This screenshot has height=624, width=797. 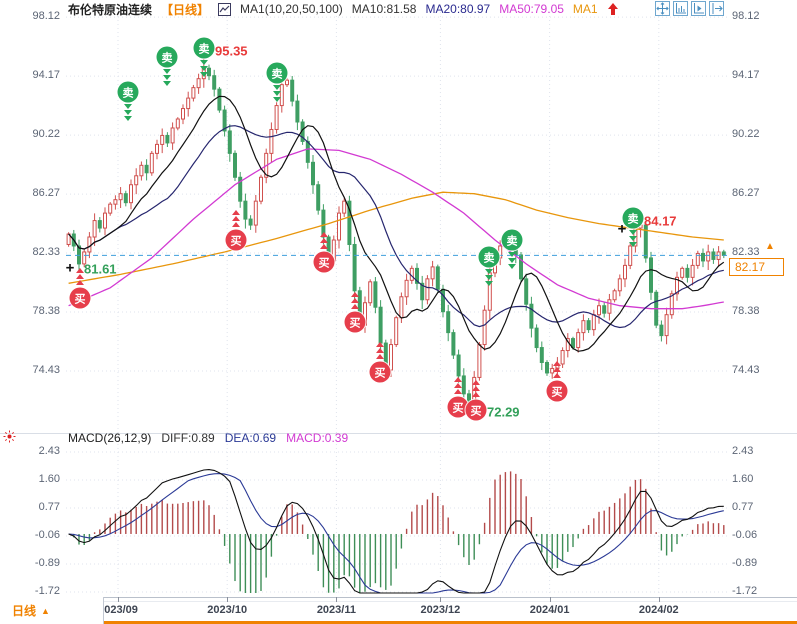 What do you see at coordinates (658, 610) in the screenshot?
I see `x-axis-month-label: 2024/02` at bounding box center [658, 610].